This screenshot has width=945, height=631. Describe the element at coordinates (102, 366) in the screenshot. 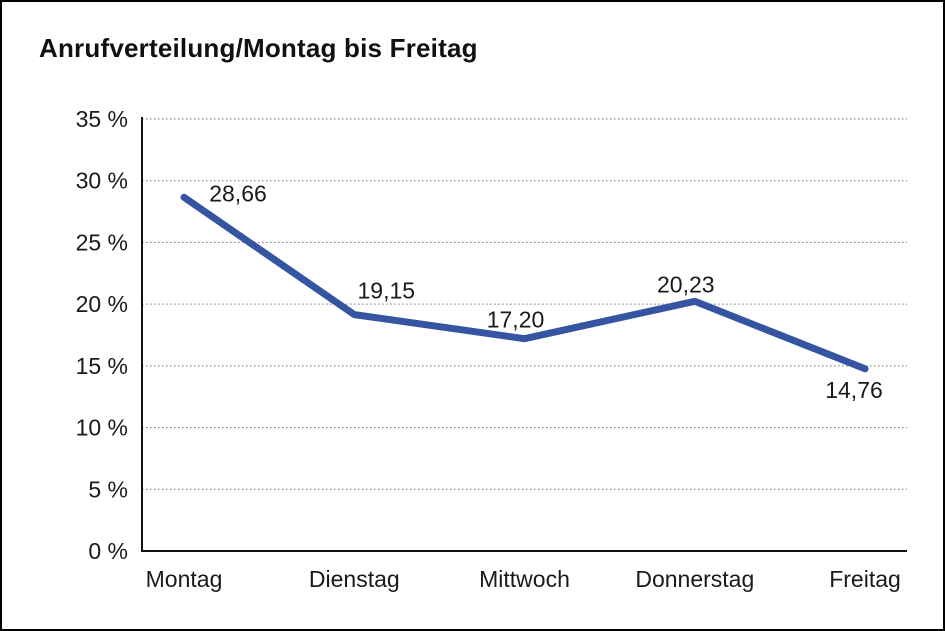

I see `y-tick-label: 15 %` at that location.